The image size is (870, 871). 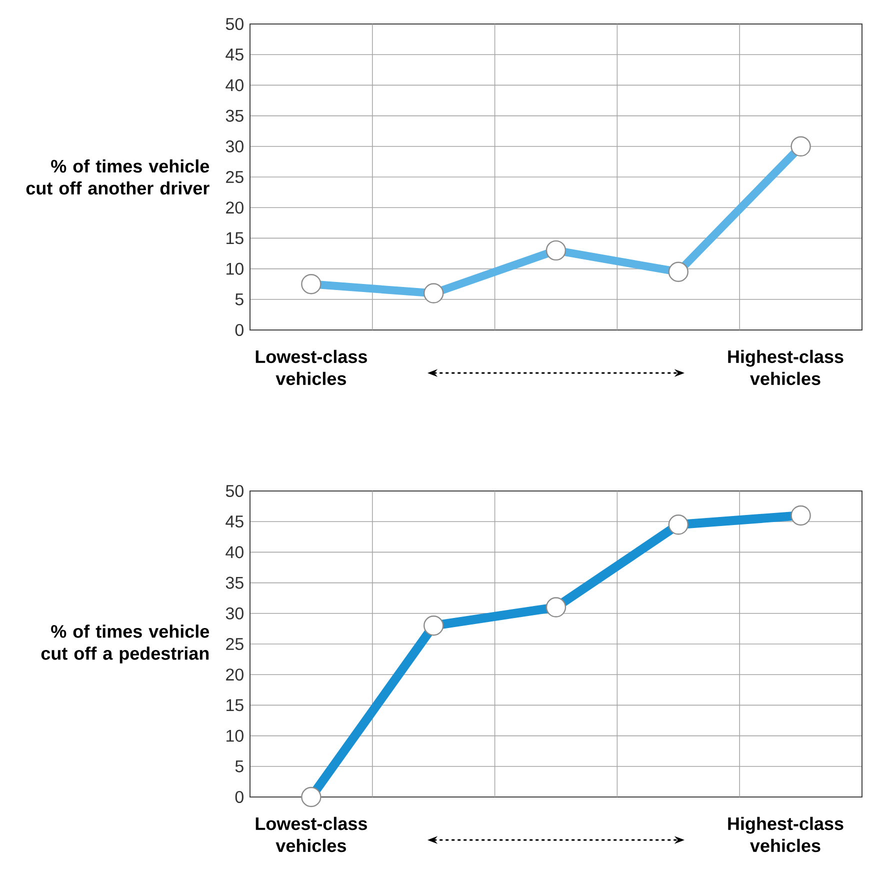 What do you see at coordinates (118, 177) in the screenshot?
I see `y-axis-title: % of times vehicle cut off another driver` at bounding box center [118, 177].